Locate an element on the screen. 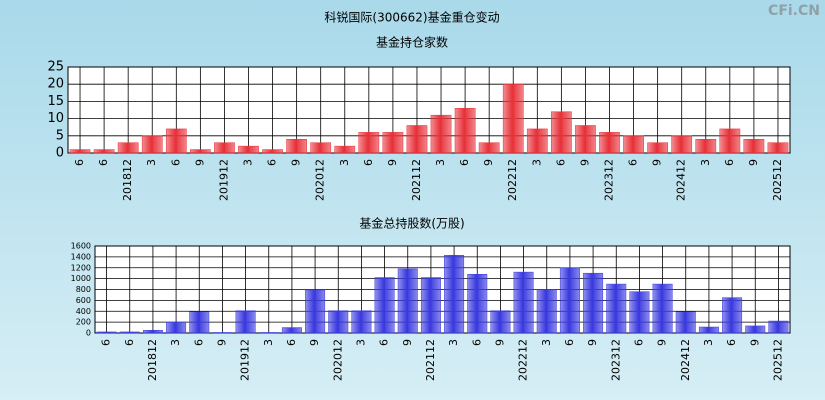 This screenshot has width=825, height=400. x-tick-label: 202512 is located at coordinates (777, 180).